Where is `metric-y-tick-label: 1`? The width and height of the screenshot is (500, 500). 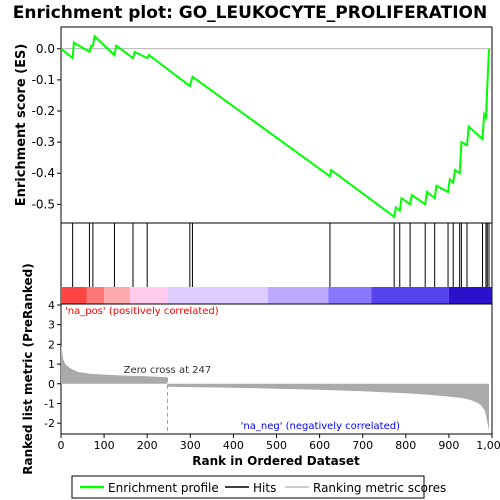 metric-y-tick-label: 1 is located at coordinates (51, 364).